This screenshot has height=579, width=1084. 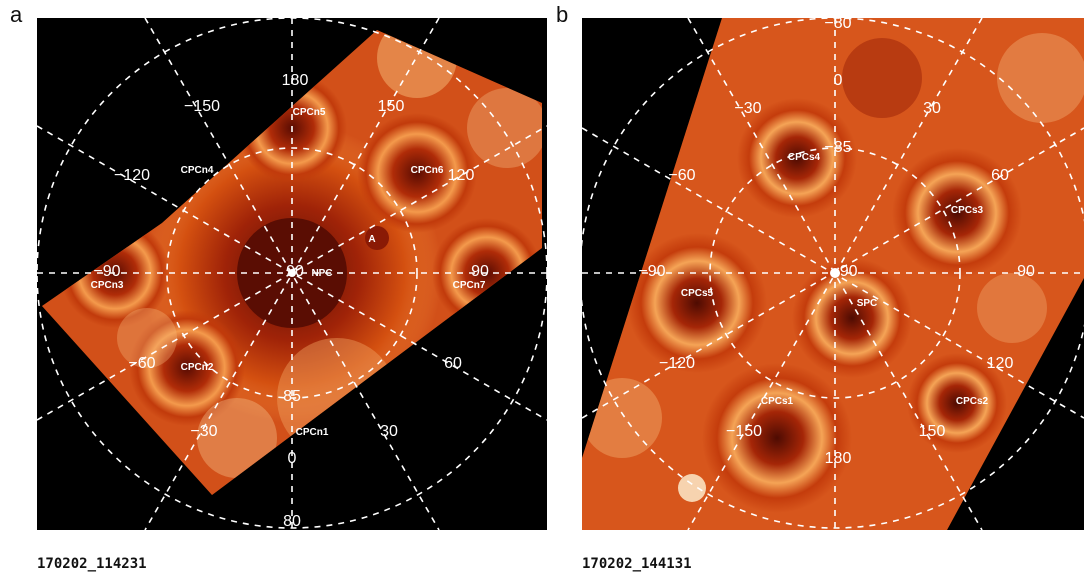 What do you see at coordinates (637, 564) in the screenshot?
I see `panel-b-caption: 170202_144131` at bounding box center [637, 564].